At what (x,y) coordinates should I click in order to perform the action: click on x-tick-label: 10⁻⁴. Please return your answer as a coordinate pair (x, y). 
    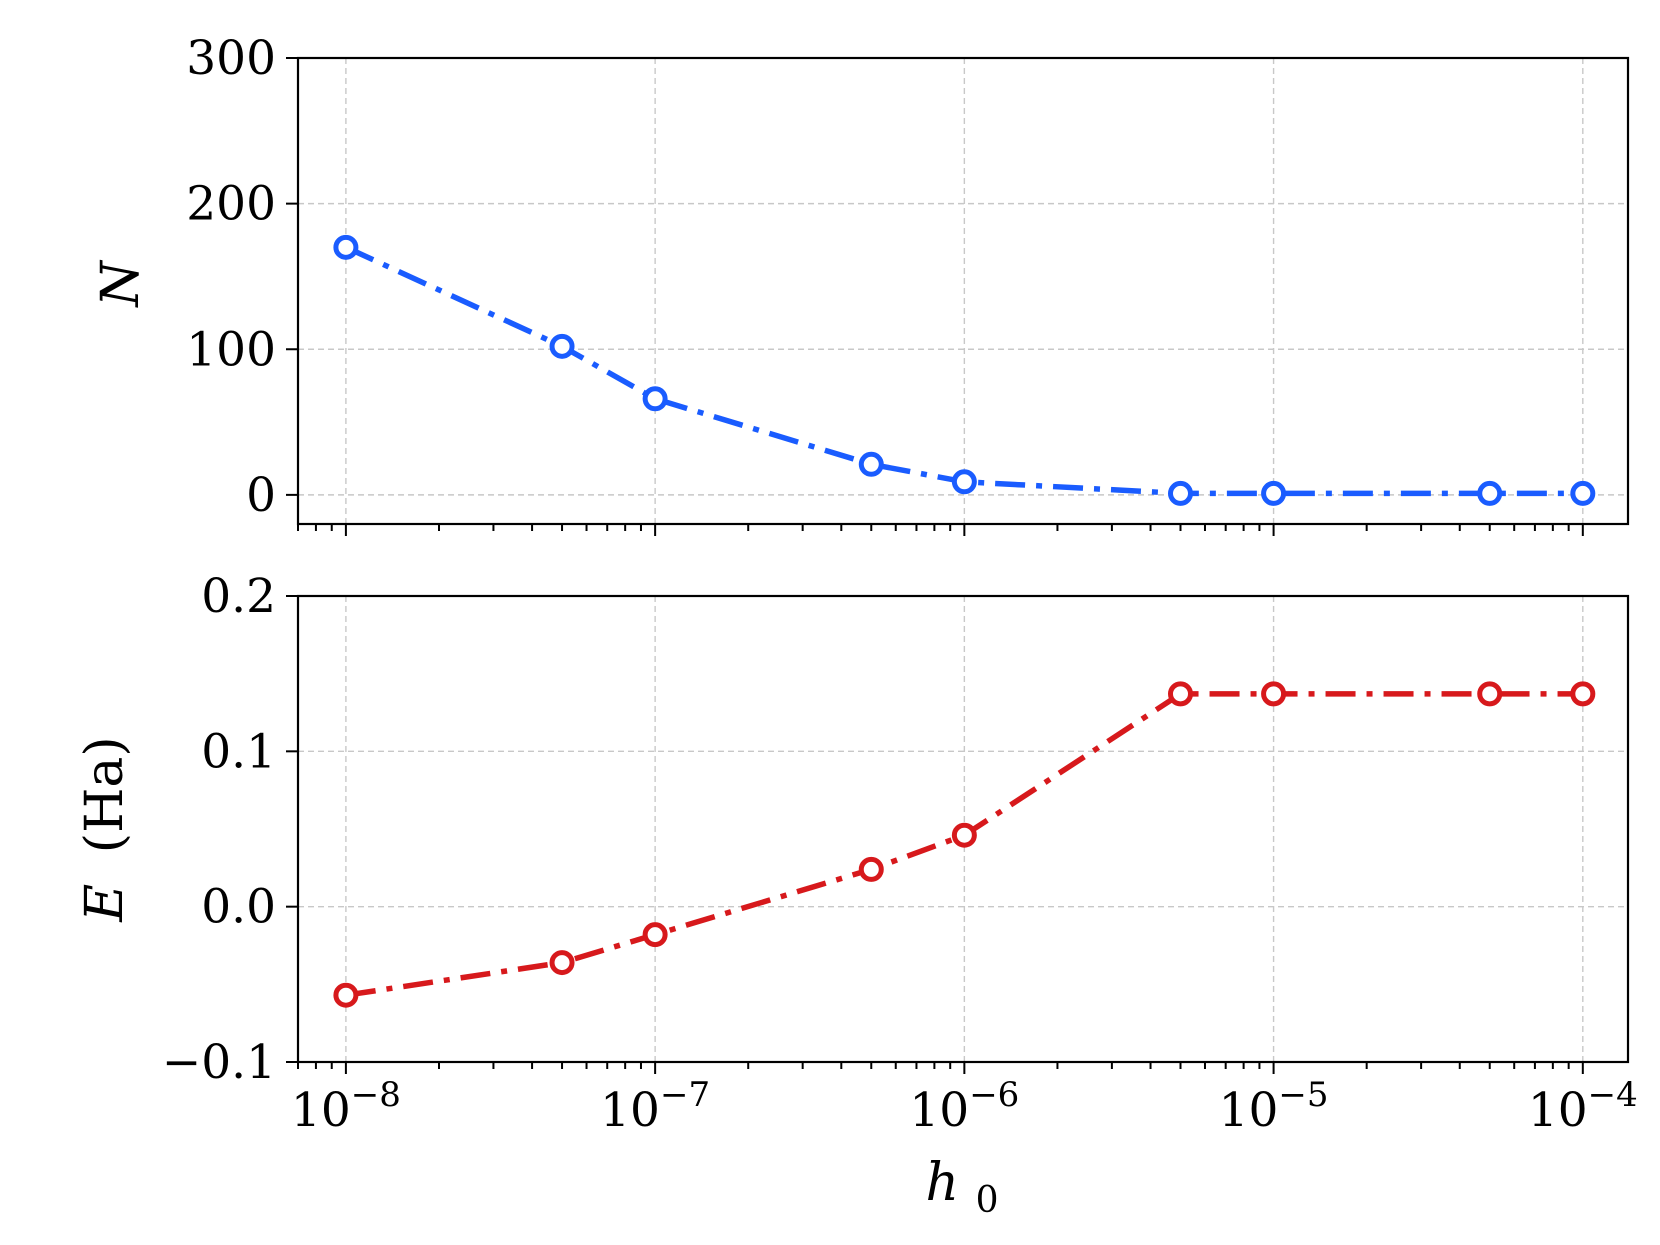
    Looking at the image, I should click on (1583, 1106).